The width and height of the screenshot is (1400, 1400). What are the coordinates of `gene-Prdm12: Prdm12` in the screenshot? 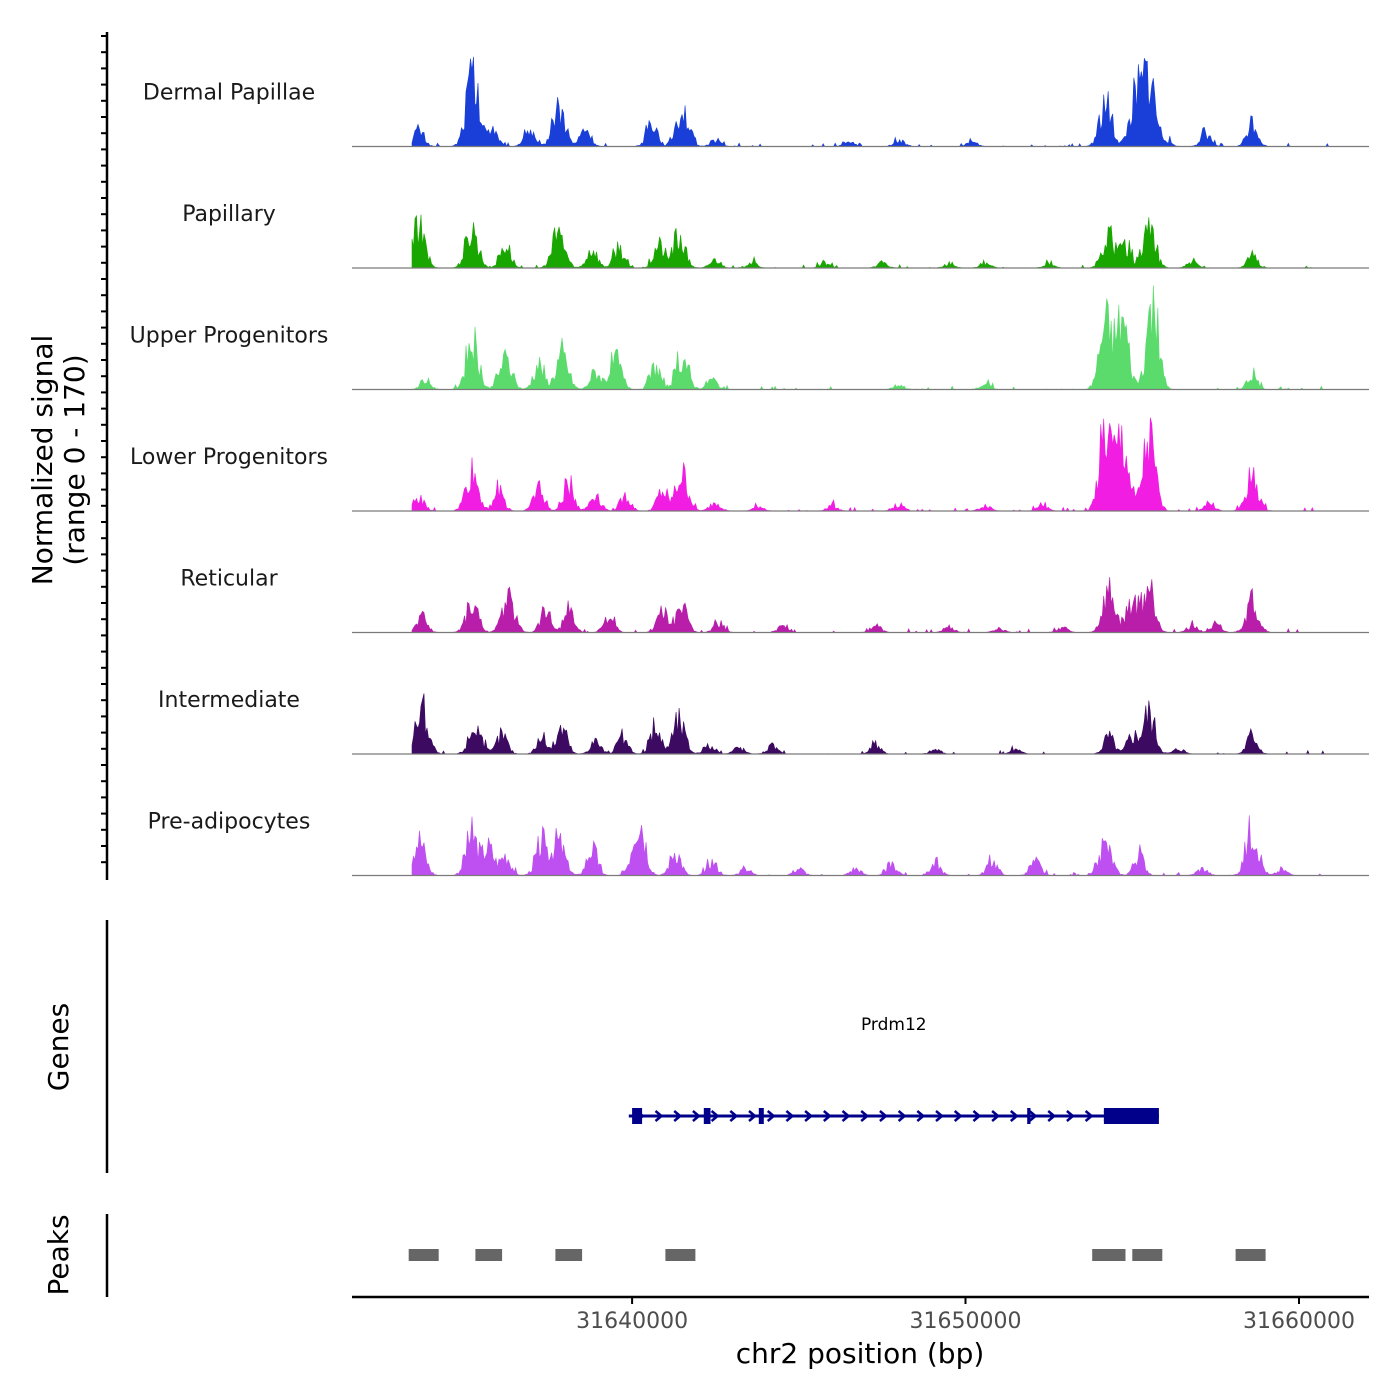 It's located at (893, 1069).